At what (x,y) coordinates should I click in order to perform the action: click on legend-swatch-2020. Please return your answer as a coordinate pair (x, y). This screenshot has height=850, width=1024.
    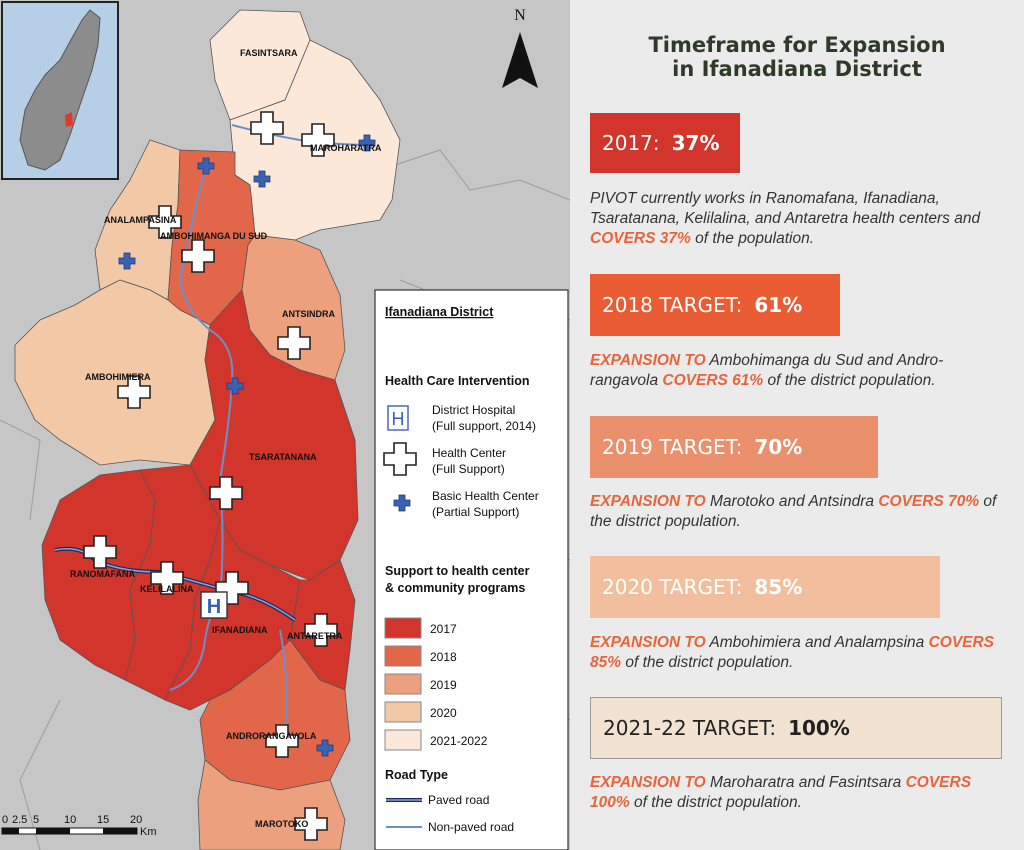
    Looking at the image, I should click on (403, 712).